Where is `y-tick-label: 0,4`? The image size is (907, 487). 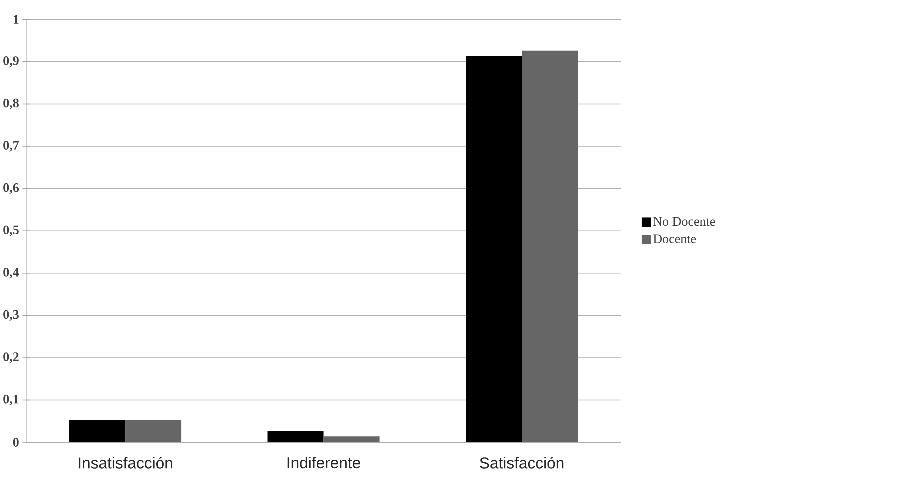 y-tick-label: 0,4 is located at coordinates (12, 273).